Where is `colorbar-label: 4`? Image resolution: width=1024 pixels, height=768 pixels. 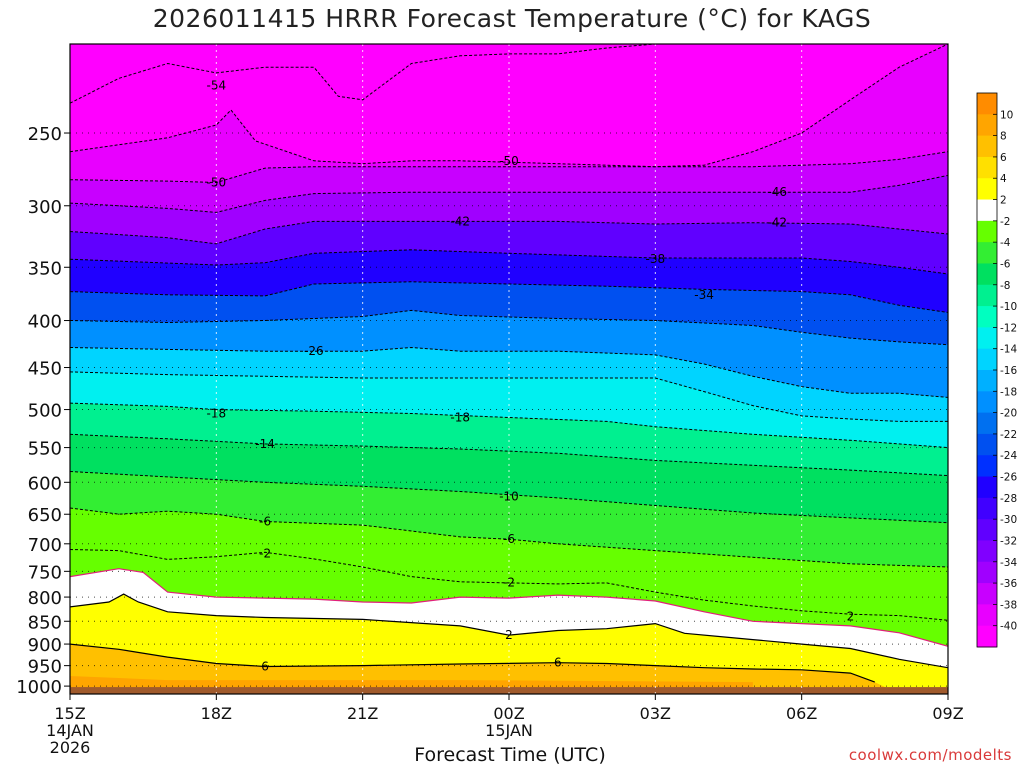 colorbar-label: 4 is located at coordinates (1003, 179).